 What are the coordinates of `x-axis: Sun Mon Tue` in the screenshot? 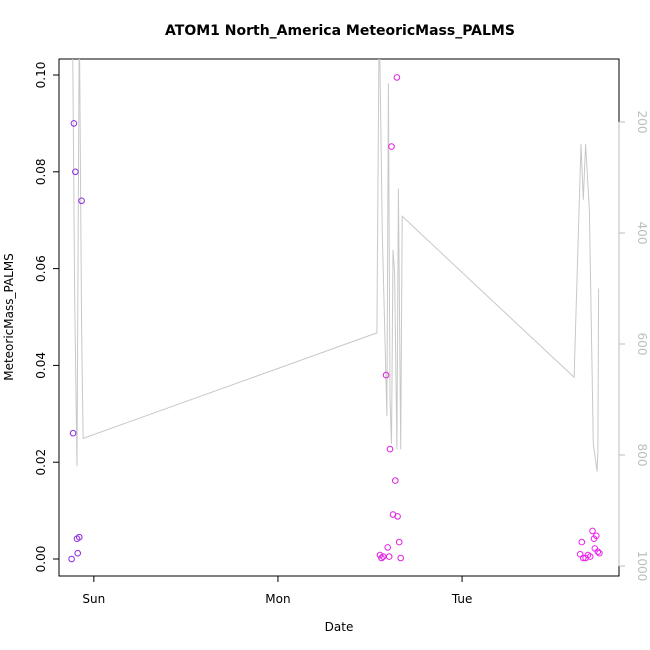 It's located at (277, 590).